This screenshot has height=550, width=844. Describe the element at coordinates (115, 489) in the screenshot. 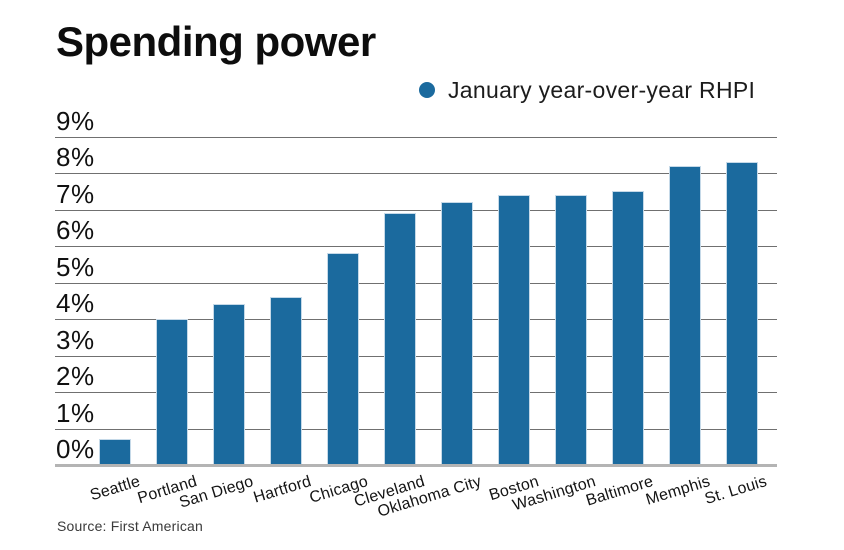

I see `x-axis-tick-label: Seattle` at that location.